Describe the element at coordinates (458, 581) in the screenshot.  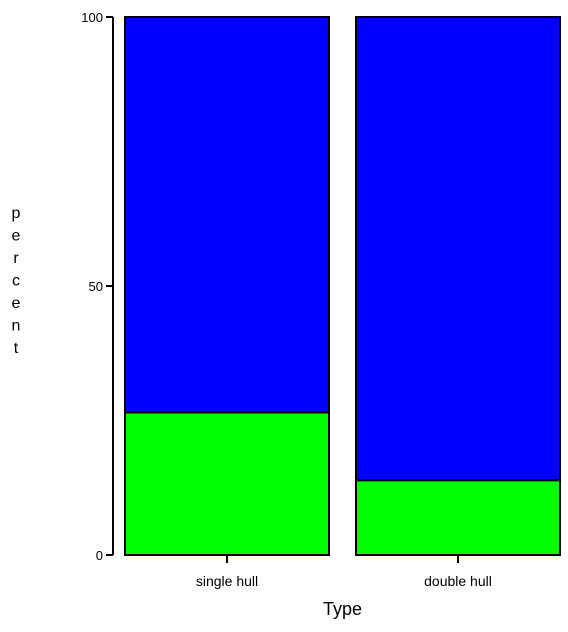
I see `x-tick-label: double hull` at that location.